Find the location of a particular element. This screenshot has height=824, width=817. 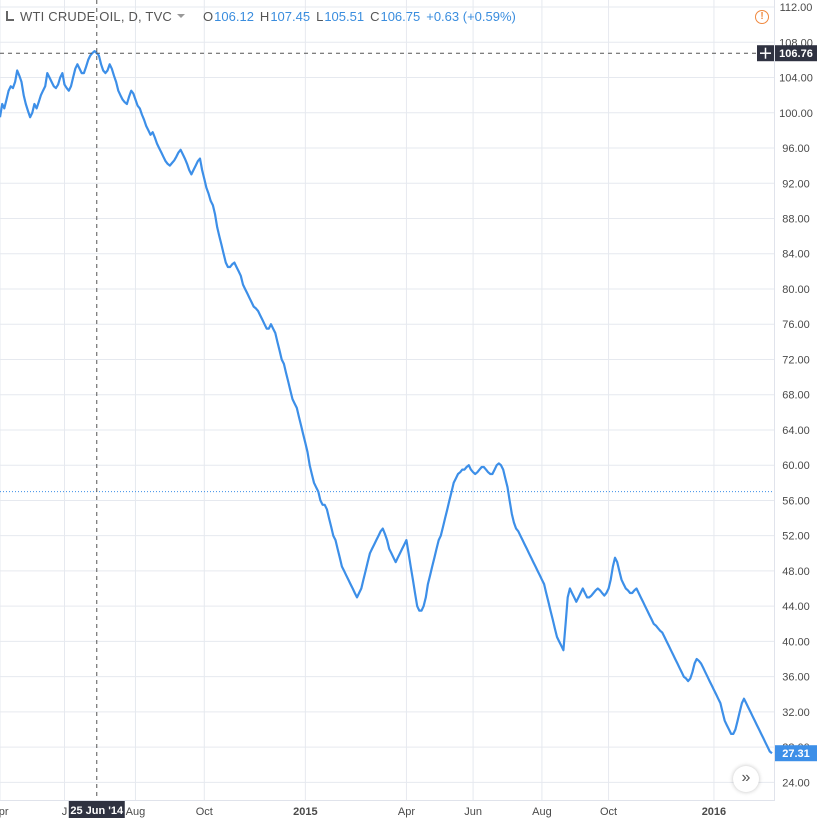

symbol-icon is located at coordinates (10, 16).